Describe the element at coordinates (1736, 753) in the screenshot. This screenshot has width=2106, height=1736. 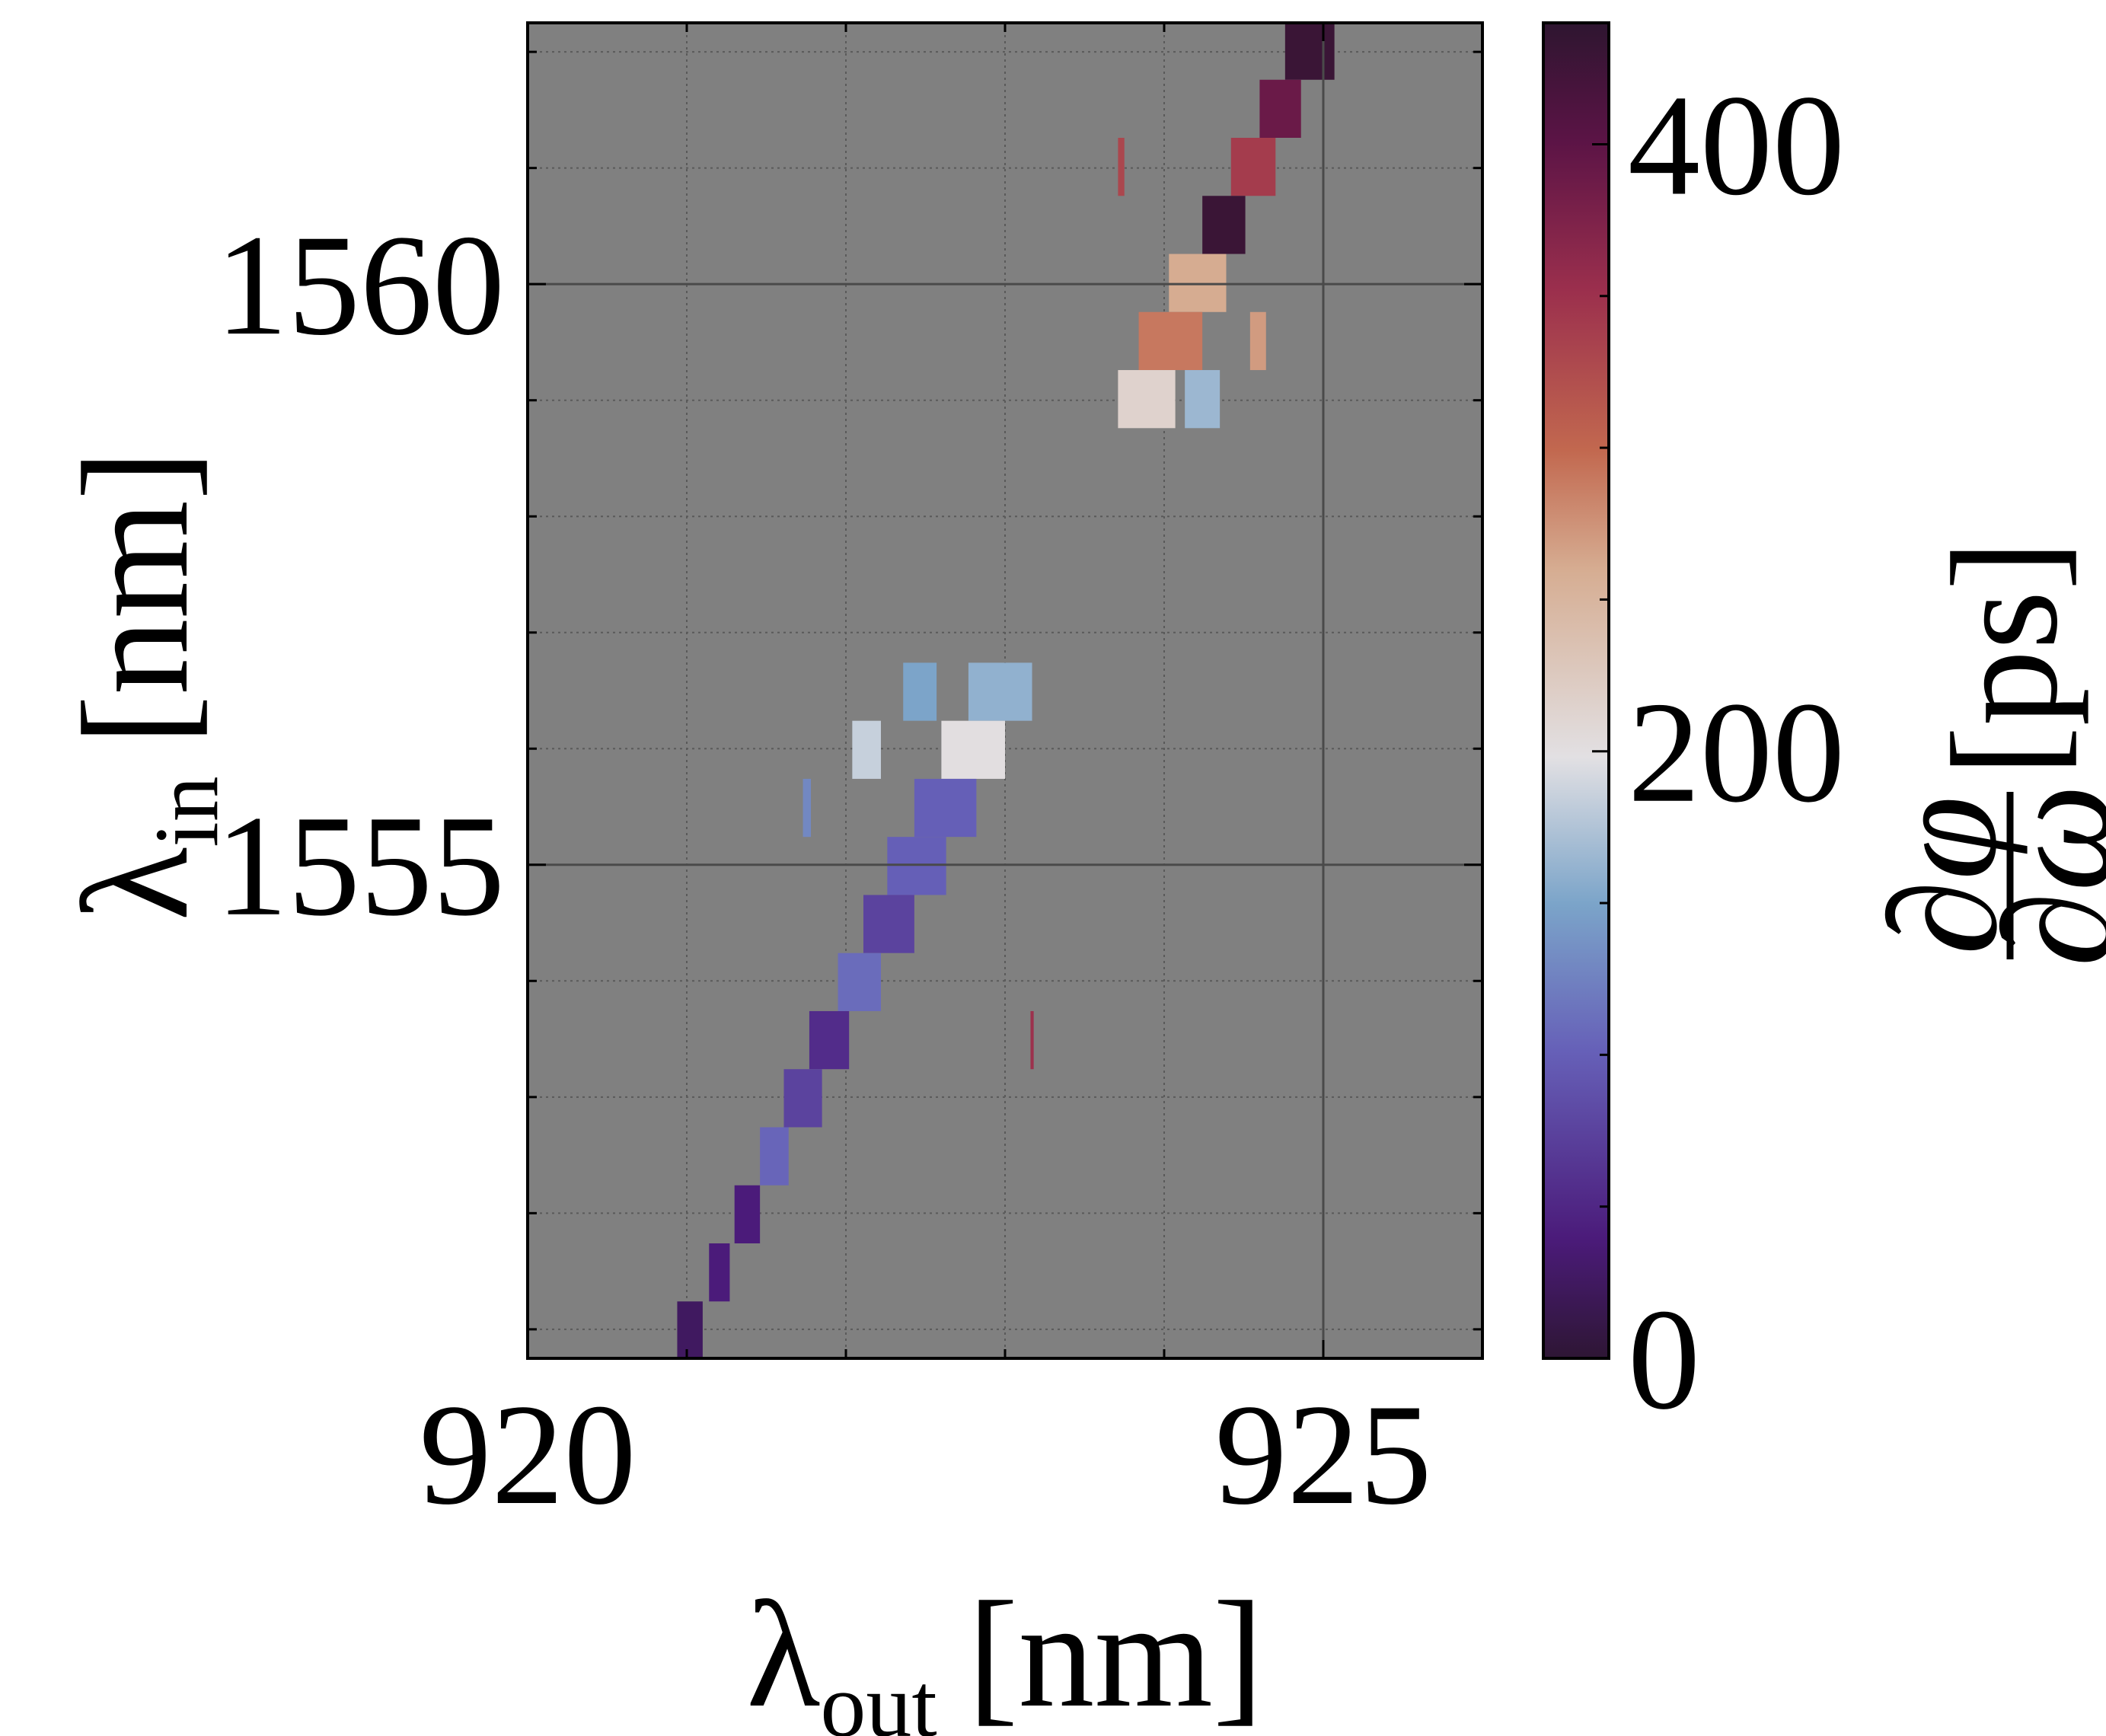
I see `colorbar-tick-label: 200` at that location.